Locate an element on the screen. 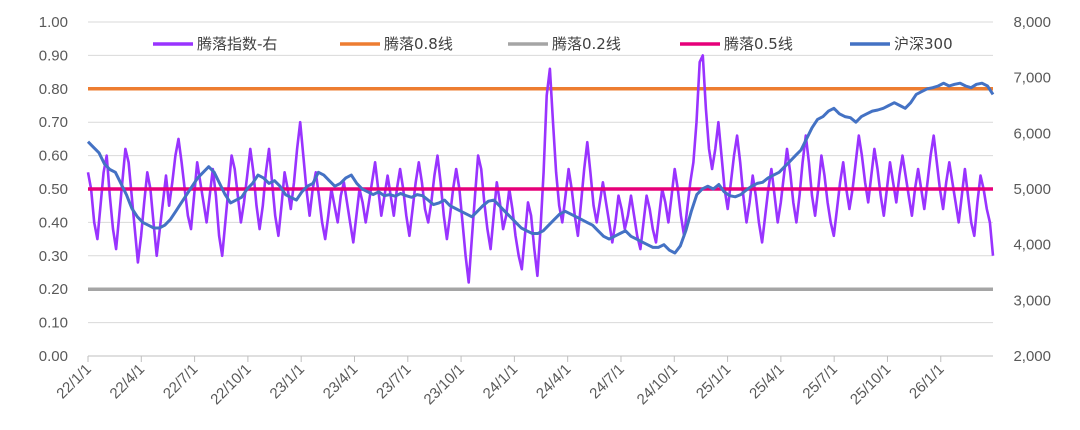  x-tick-label: 24/1/1 is located at coordinates (501, 382).